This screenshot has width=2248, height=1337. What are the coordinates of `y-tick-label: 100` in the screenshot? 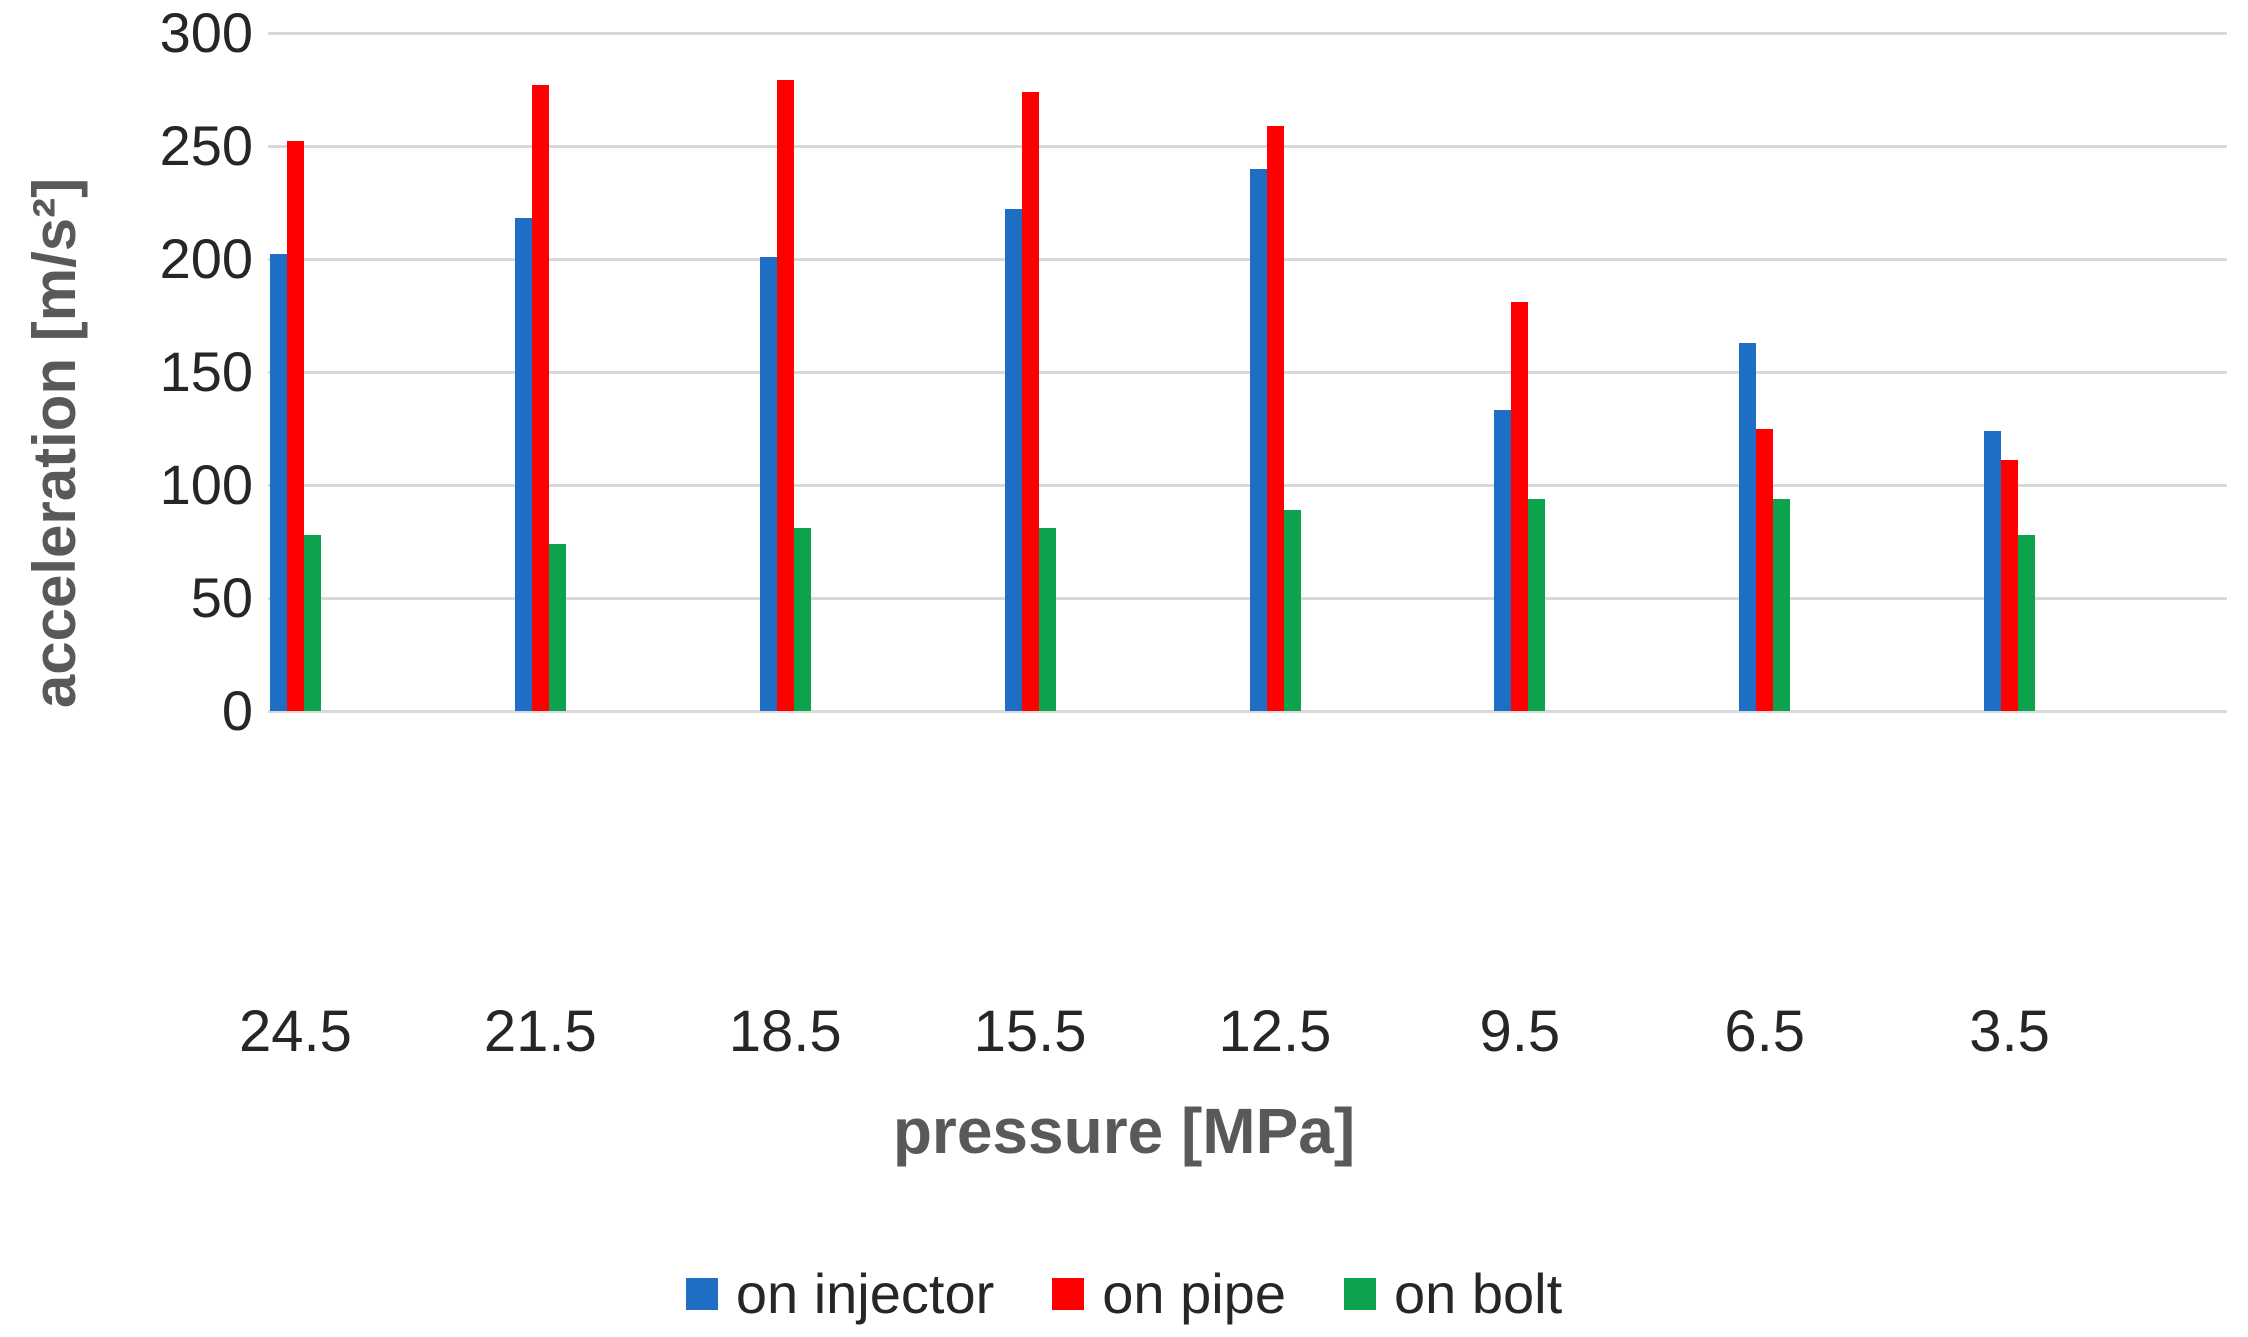 It's located at (206, 484).